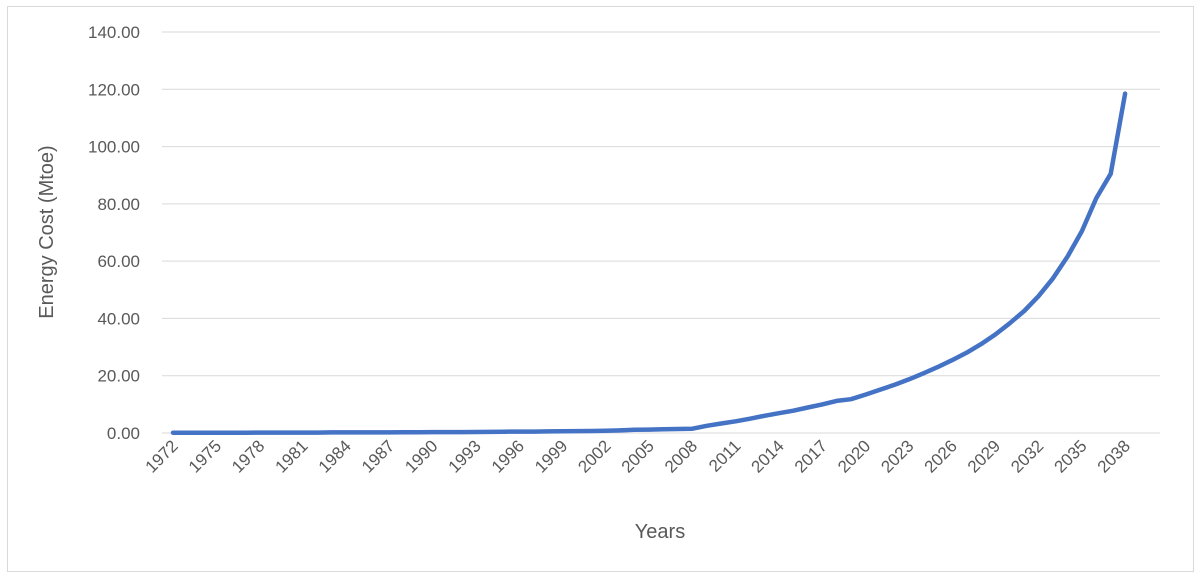  I want to click on x-tick-label: 1993, so click(465, 456).